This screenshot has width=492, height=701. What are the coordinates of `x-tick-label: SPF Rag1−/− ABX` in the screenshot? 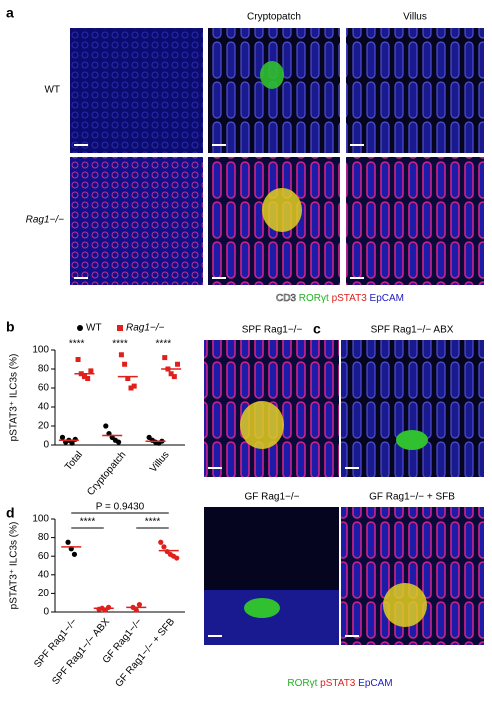 It's located at (81, 651).